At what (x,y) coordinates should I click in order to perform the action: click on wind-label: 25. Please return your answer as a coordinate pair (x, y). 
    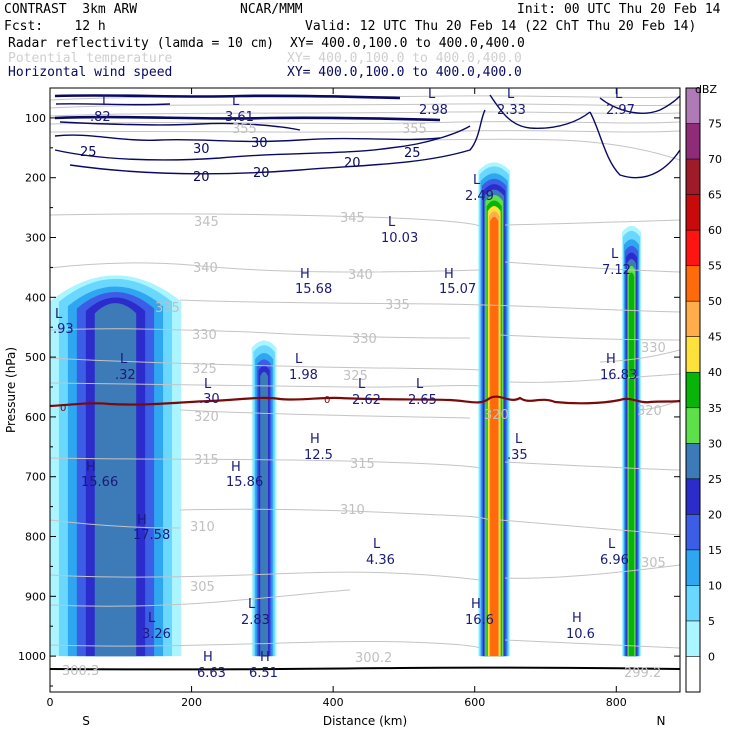
    Looking at the image, I should click on (412, 153).